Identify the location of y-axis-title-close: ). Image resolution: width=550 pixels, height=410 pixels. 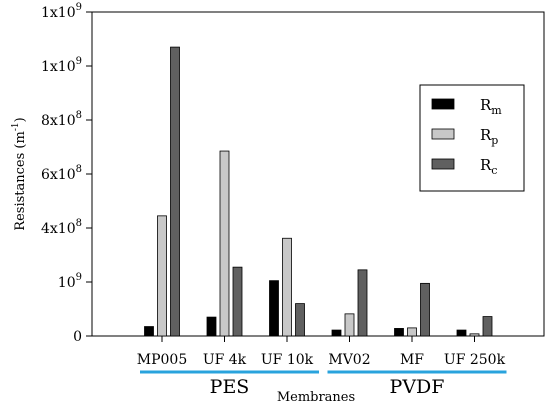
(20, 119).